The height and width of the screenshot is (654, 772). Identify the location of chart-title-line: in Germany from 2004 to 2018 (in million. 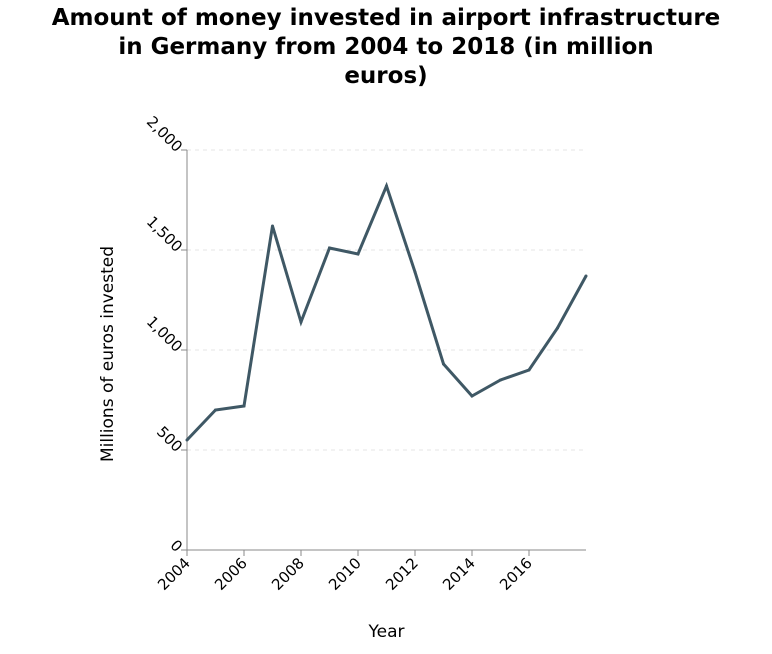
(386, 47).